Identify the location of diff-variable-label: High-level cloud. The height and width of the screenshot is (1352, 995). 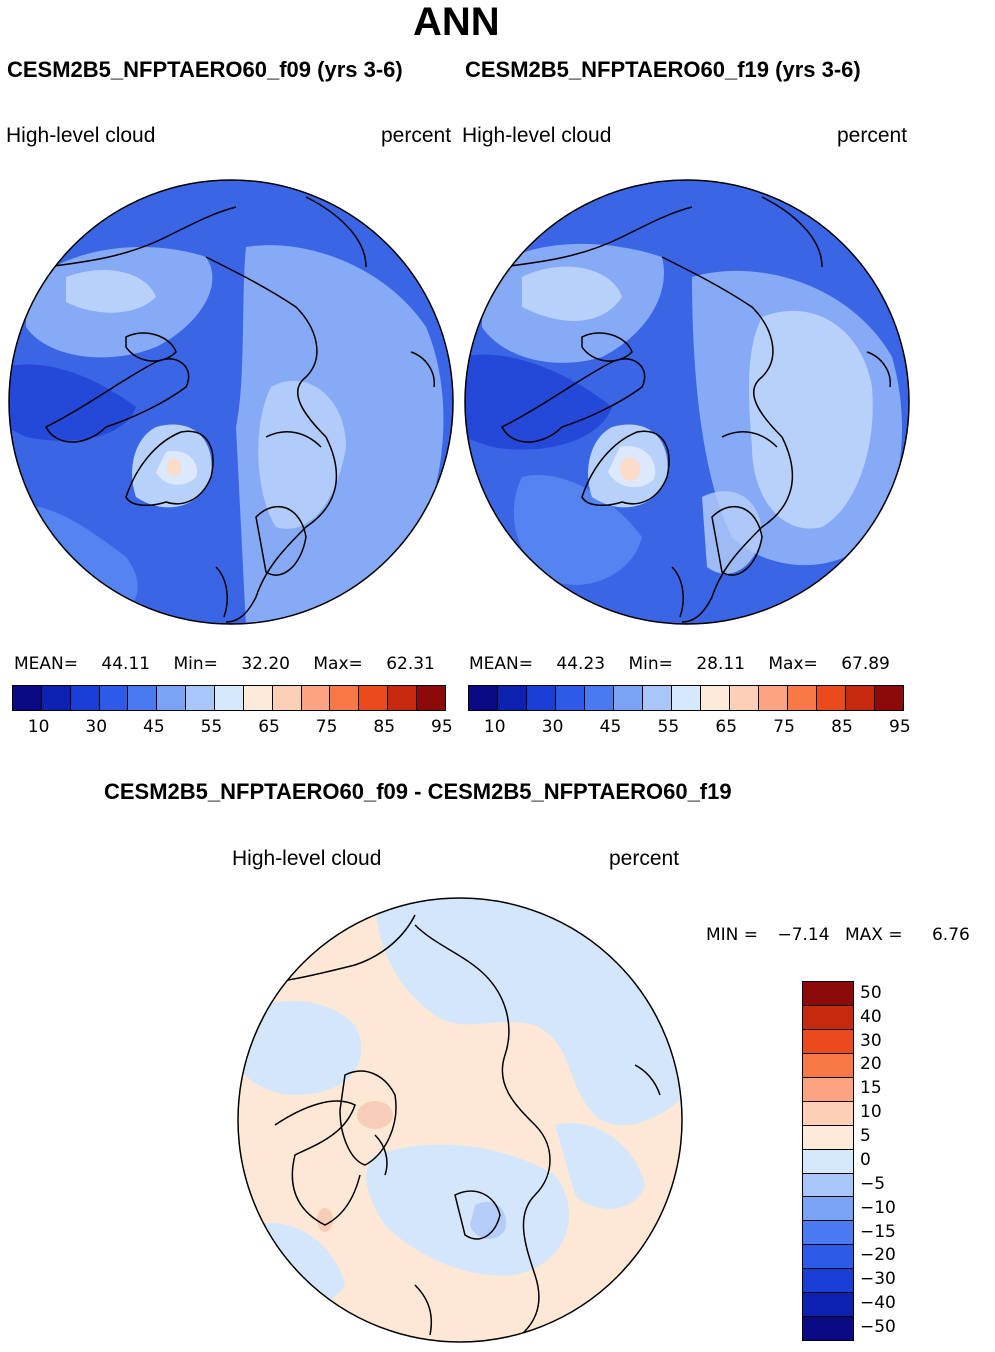
(307, 858).